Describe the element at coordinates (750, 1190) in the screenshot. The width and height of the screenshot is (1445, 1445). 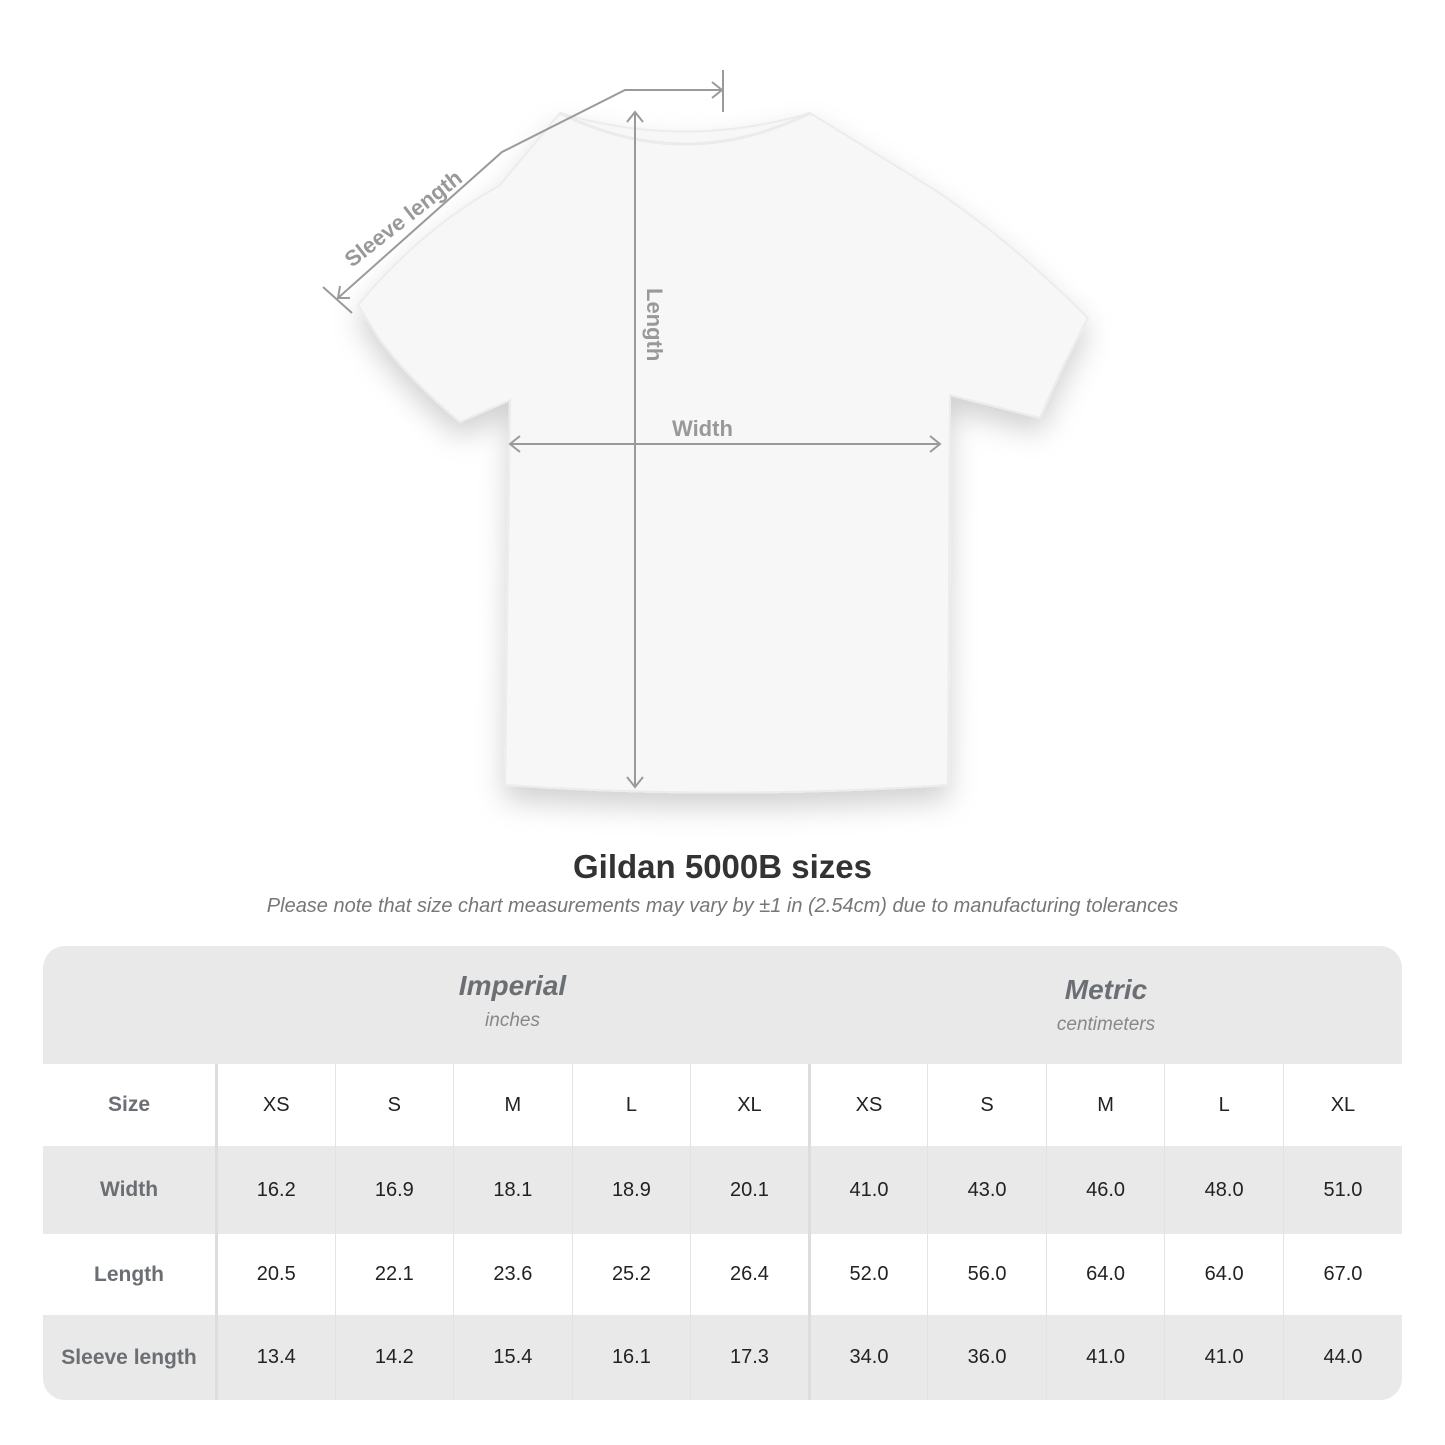
I see `imperial-value: 20.1` at that location.